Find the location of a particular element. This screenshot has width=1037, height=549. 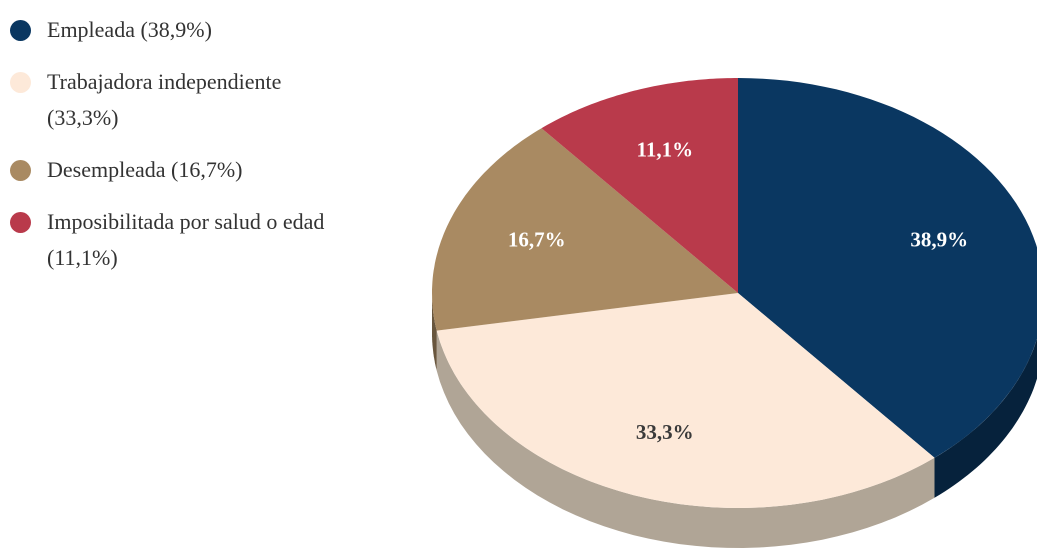

legend-item: Empleada (38,9%) is located at coordinates (182, 30).